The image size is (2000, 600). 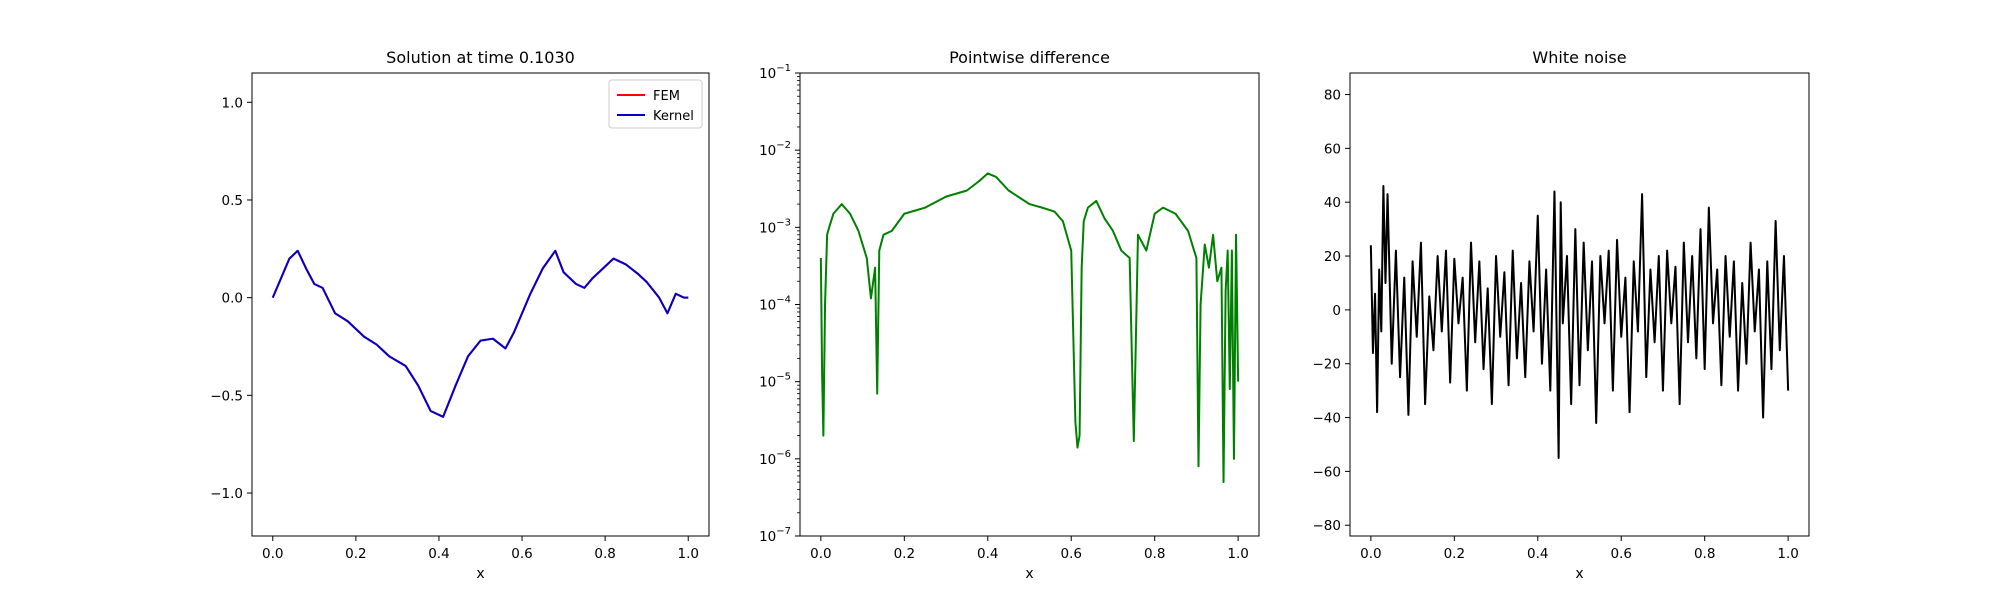 I want to click on y-tick-label: 20, so click(x=1332, y=257).